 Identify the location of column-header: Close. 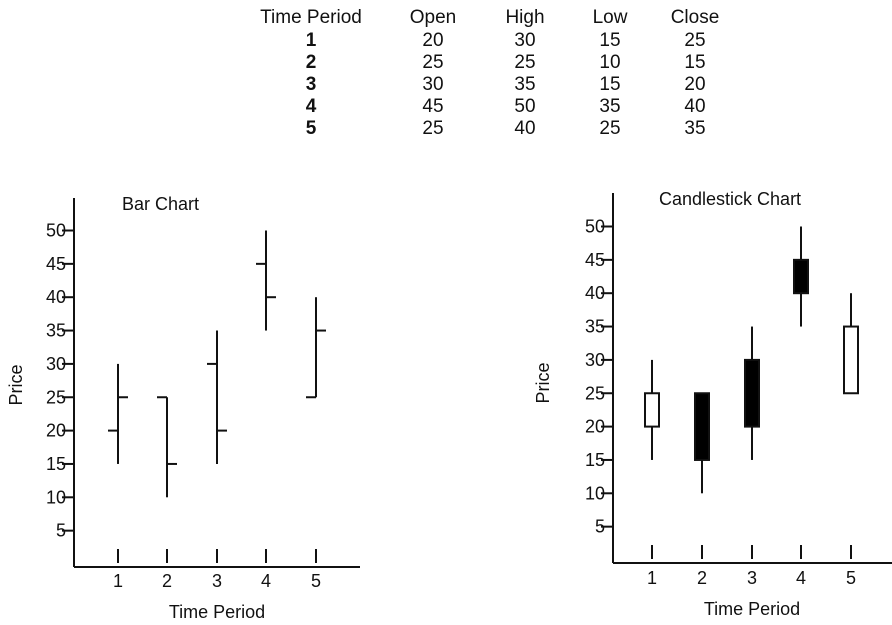
(695, 17).